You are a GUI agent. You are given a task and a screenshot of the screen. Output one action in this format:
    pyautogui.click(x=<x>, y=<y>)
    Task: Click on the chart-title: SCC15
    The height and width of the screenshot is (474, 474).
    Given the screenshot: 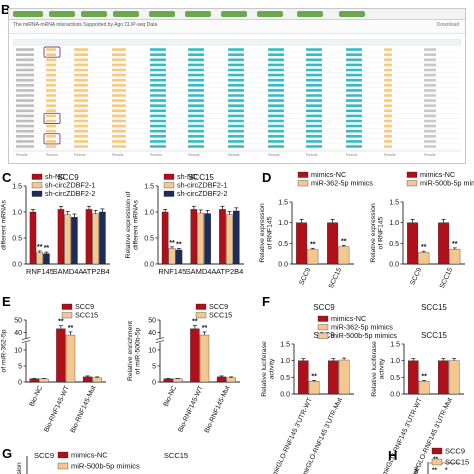 What is the action you would take?
    pyautogui.click(x=176, y=455)
    